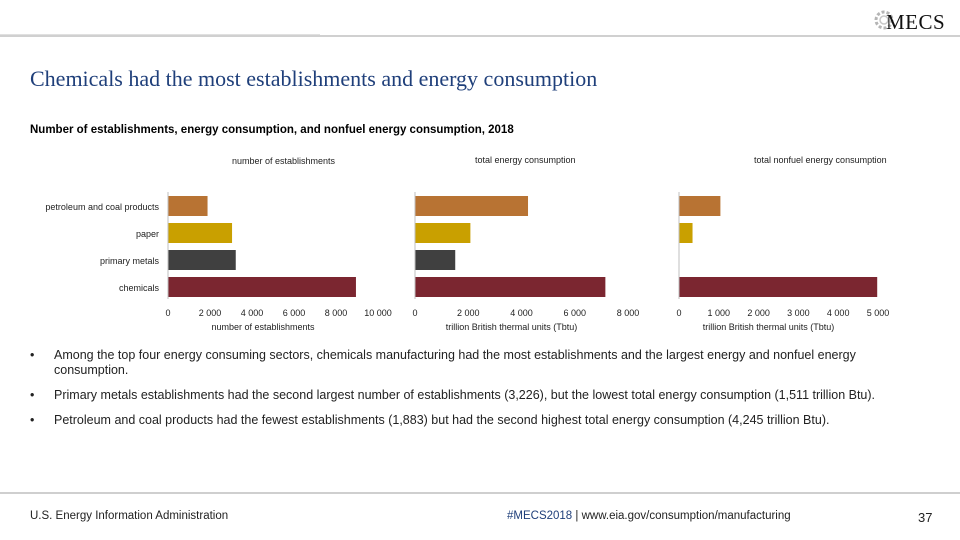 The width and height of the screenshot is (960, 540). What do you see at coordinates (686, 516) in the screenshot?
I see `website-link: www.eia.gov/consumption/manufacturing` at bounding box center [686, 516].